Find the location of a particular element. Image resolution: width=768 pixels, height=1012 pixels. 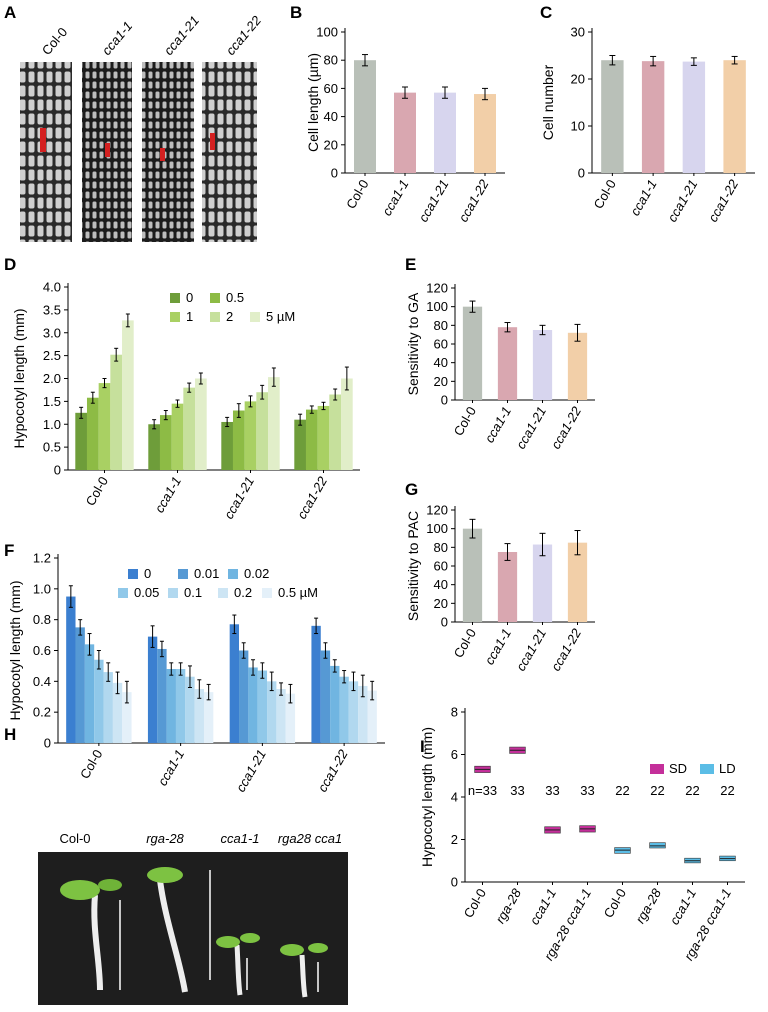

legend-label: 0.5 is located at coordinates (235, 297).